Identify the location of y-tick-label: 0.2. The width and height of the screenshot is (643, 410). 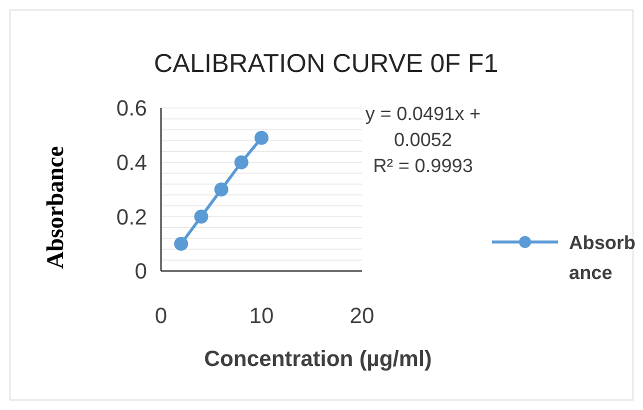
(131, 217).